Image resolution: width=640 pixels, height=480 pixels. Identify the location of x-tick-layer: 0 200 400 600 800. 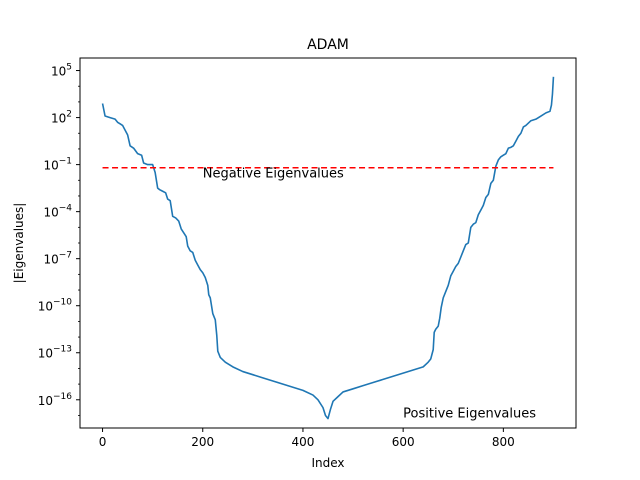
(307, 438).